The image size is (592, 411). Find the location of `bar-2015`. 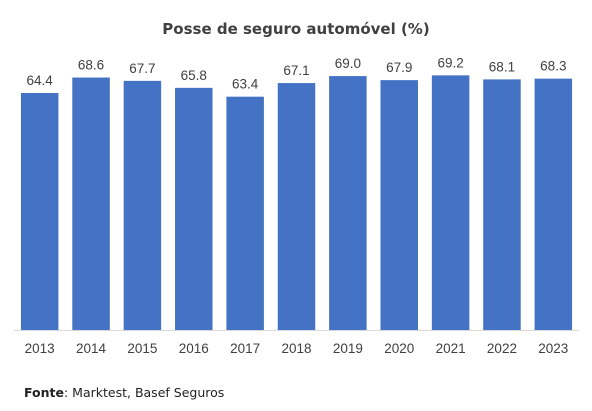

bar-2015 is located at coordinates (142, 205).